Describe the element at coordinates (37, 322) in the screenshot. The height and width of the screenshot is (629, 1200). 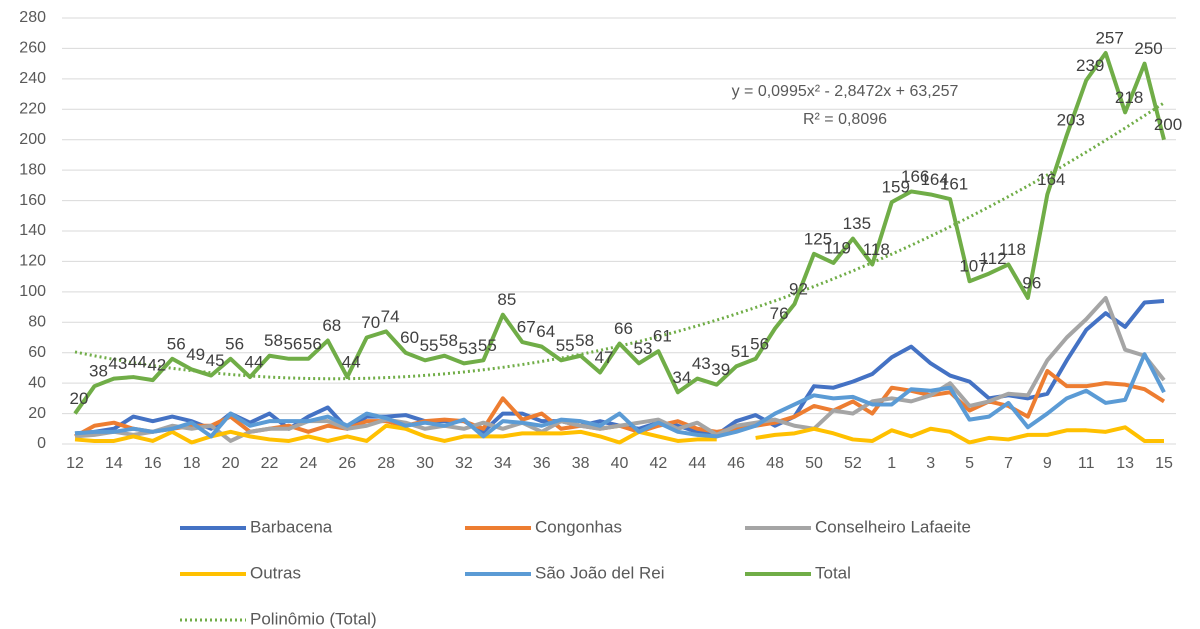
I see `y-tick-label: 80` at that location.